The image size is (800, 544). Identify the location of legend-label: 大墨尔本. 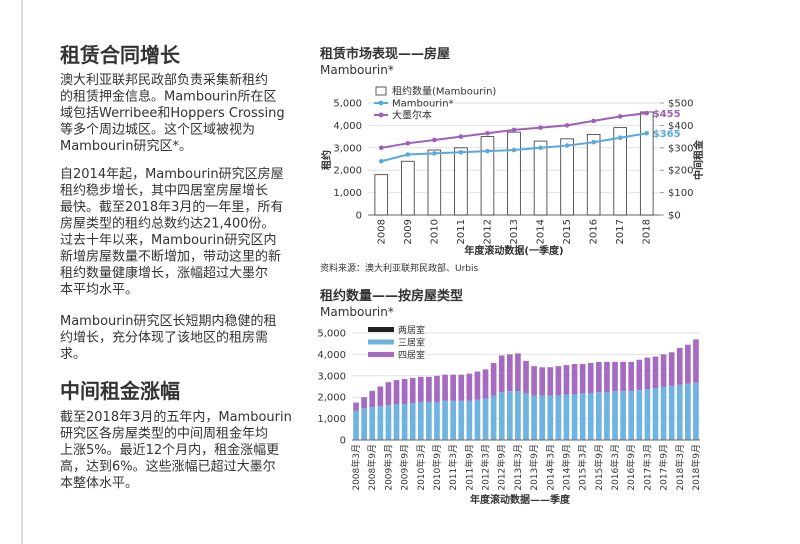
(412, 115).